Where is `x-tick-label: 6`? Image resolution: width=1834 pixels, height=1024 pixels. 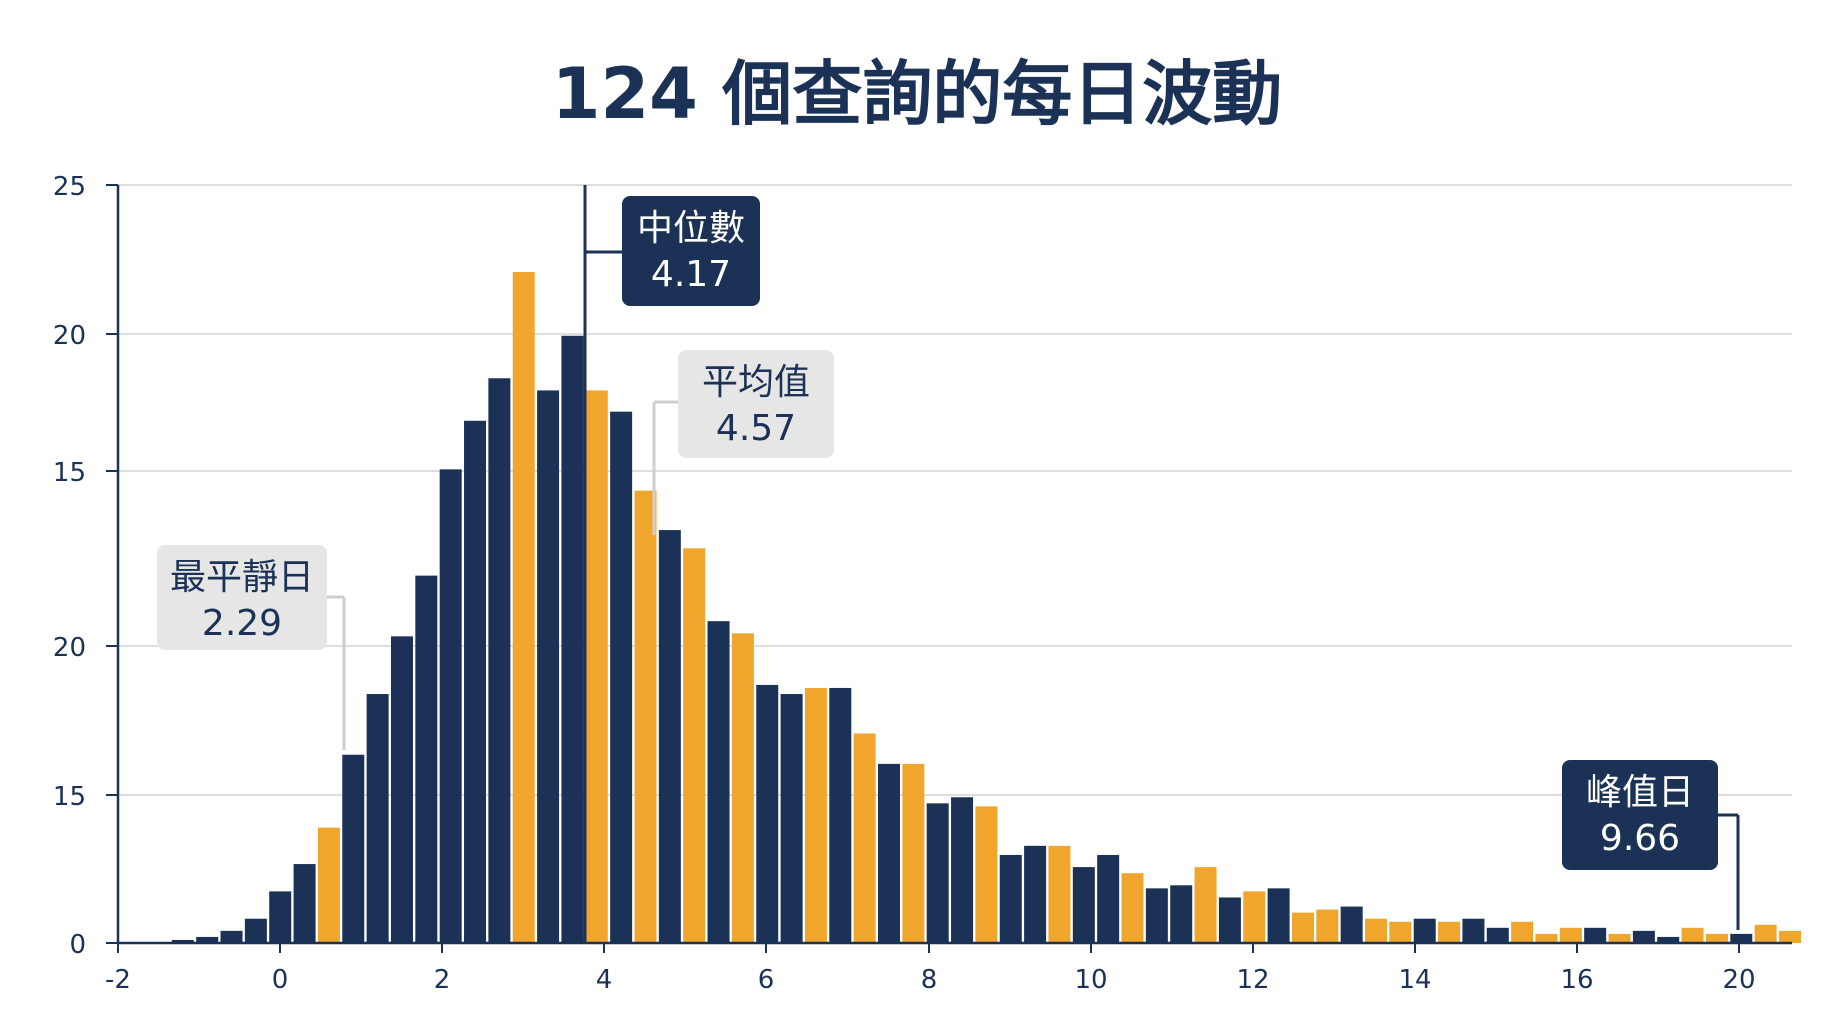 x-tick-label: 6 is located at coordinates (766, 980).